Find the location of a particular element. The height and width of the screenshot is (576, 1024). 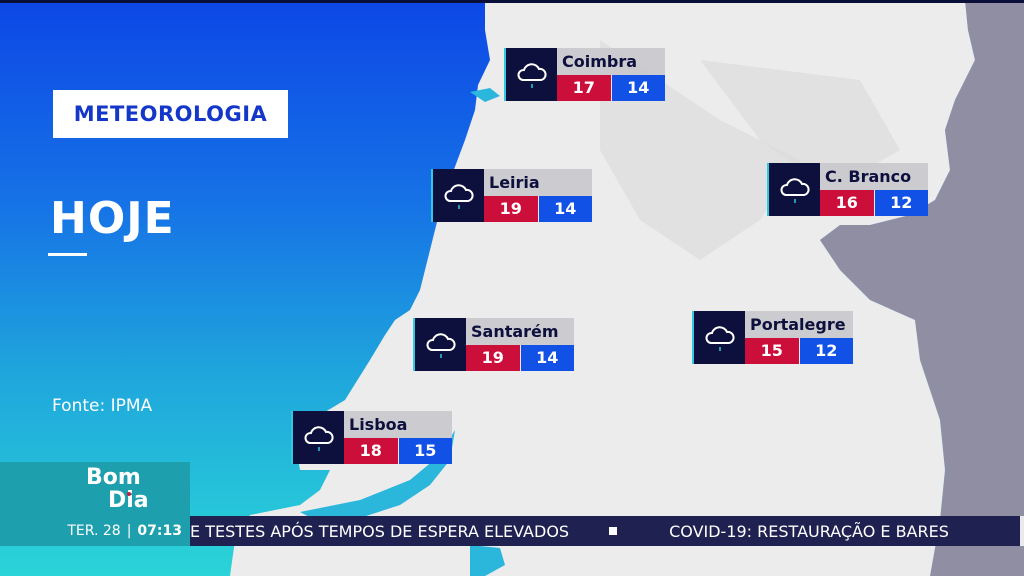

max-temp: 15 is located at coordinates (772, 351).